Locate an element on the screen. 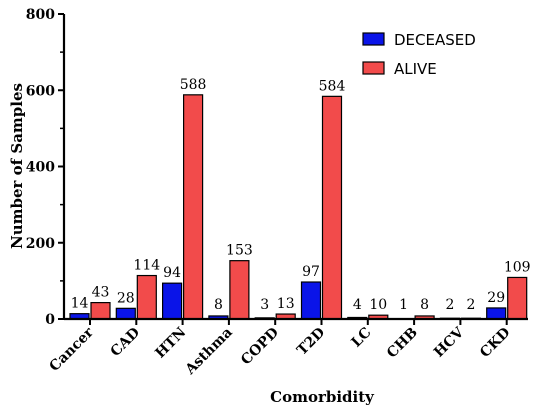 This screenshot has width=550, height=416. bar-alive-cancer is located at coordinates (100, 311).